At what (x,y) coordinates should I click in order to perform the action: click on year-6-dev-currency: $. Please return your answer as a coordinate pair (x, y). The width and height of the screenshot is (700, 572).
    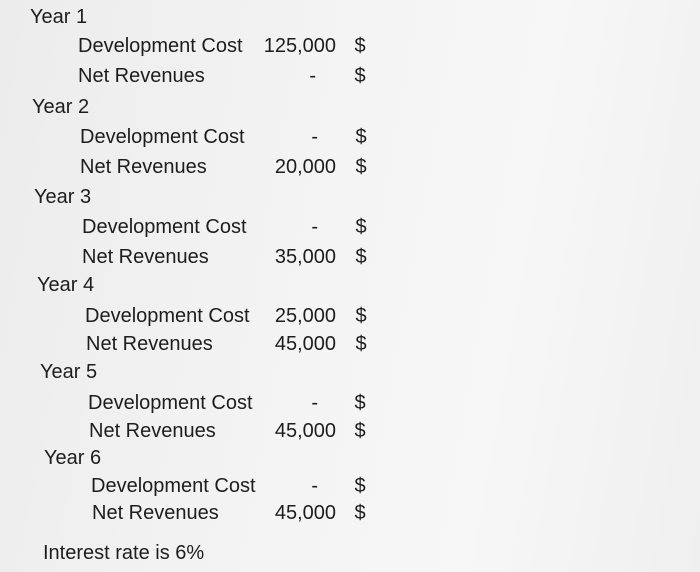
    Looking at the image, I should click on (360, 486).